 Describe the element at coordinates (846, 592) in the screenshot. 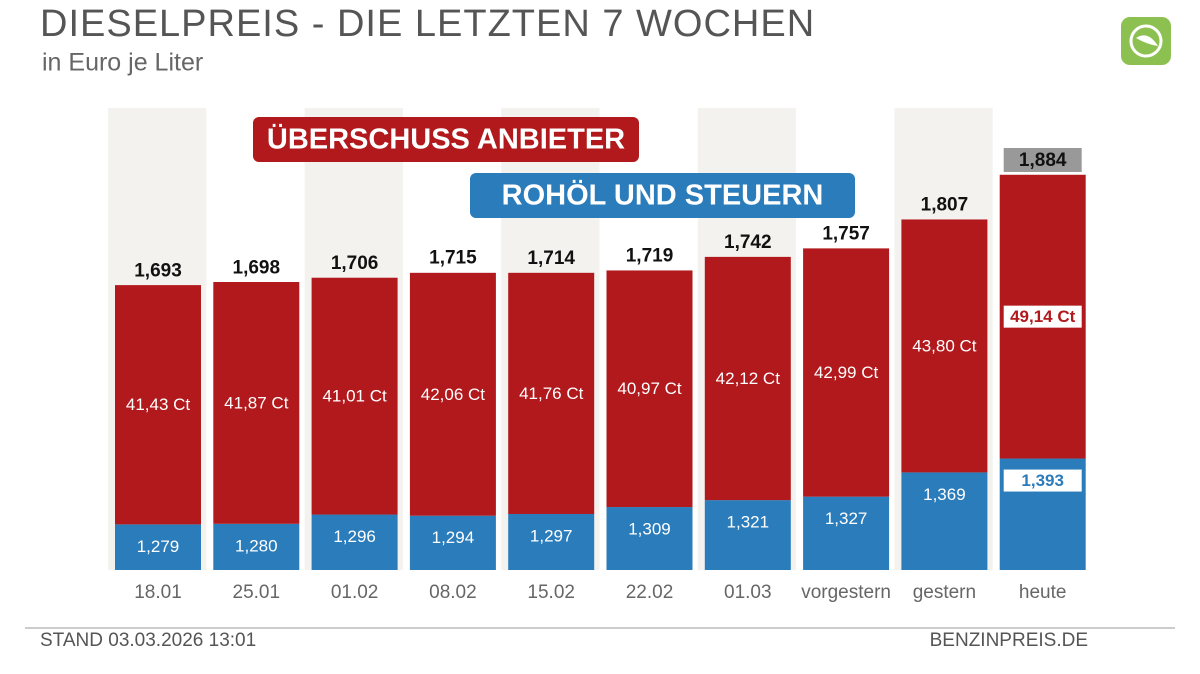

I see `x-tick-label: vorgestern` at that location.